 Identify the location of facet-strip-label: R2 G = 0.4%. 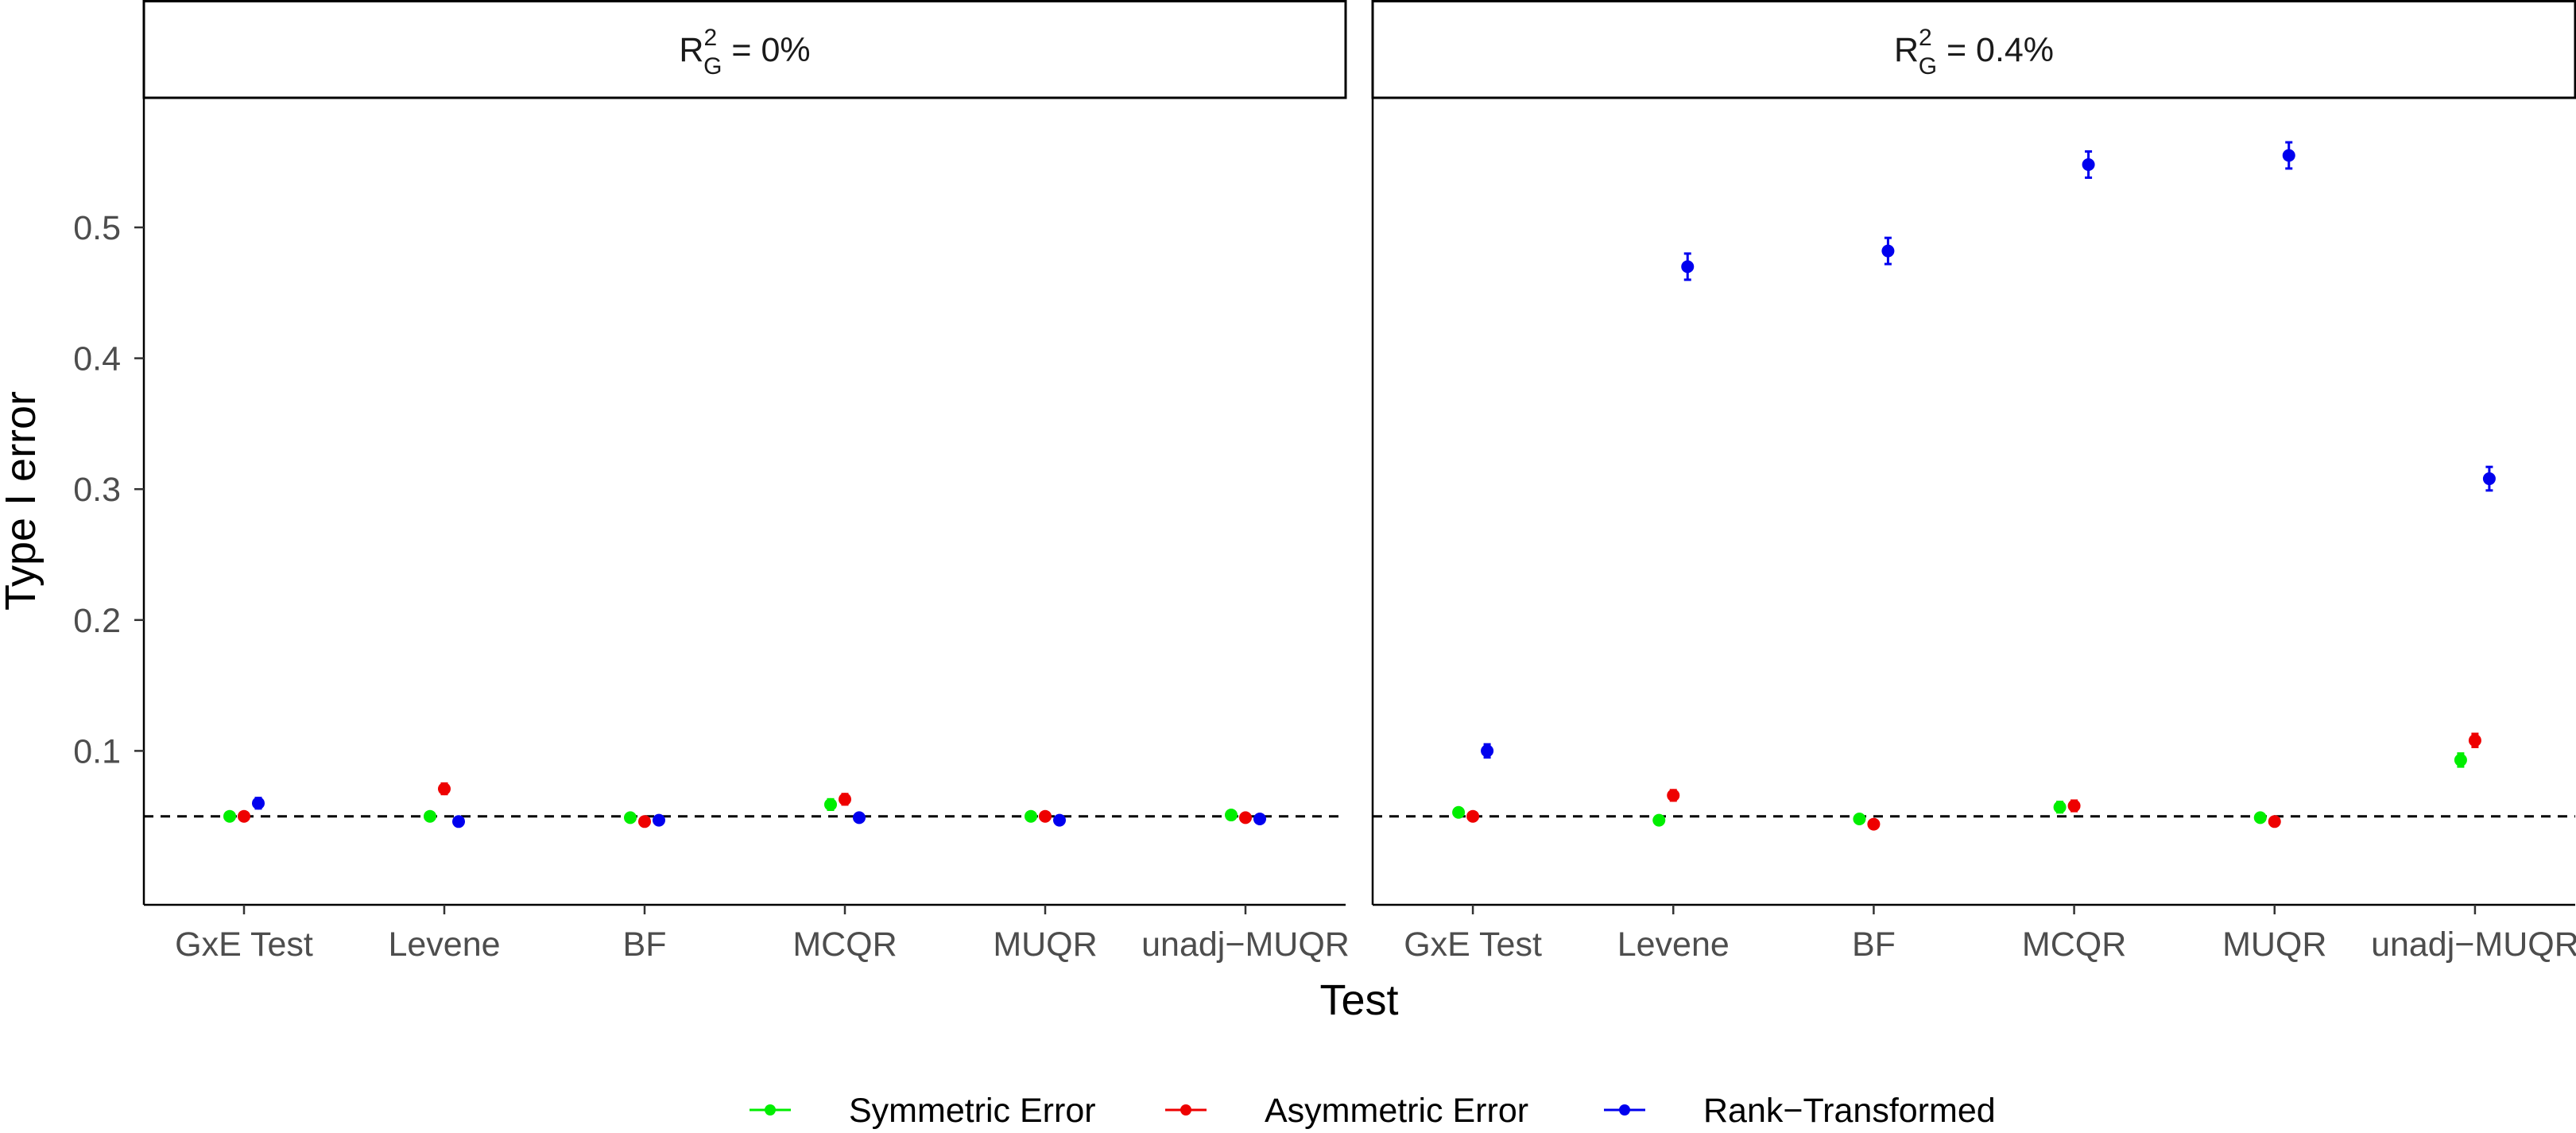
(1974, 52).